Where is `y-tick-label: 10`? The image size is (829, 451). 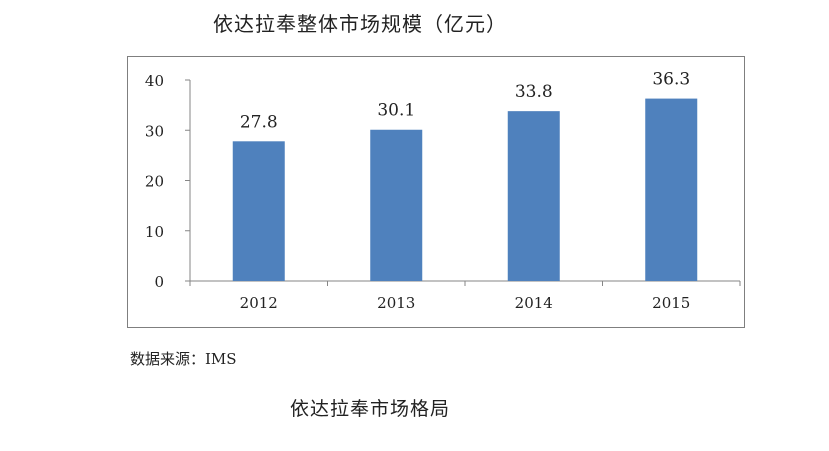 y-tick-label: 10 is located at coordinates (154, 232).